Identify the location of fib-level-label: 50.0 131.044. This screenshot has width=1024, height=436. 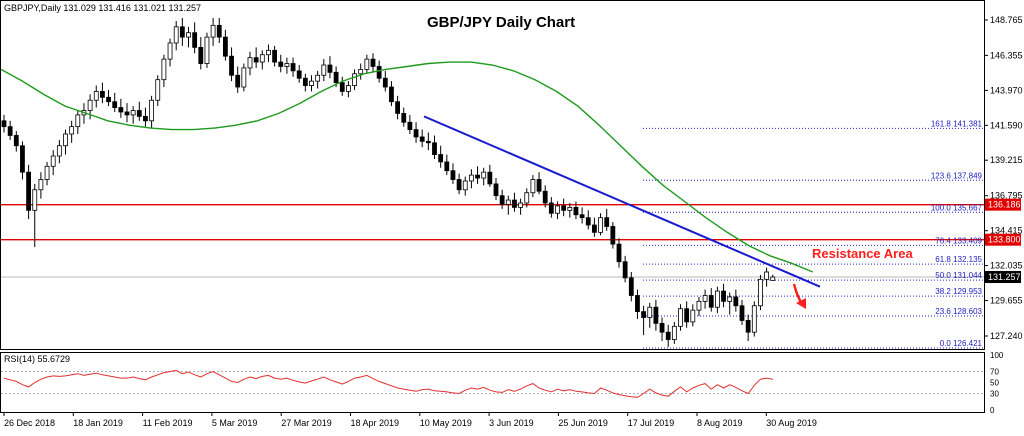
(958, 275).